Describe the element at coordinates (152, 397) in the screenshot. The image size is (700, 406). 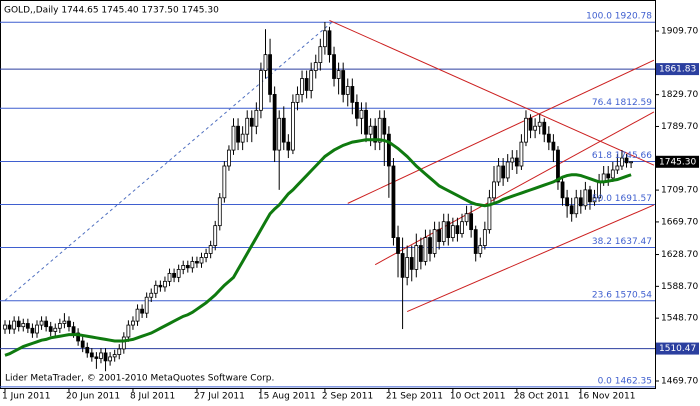
I see `x-tick-label: 8 Jul 2011` at that location.